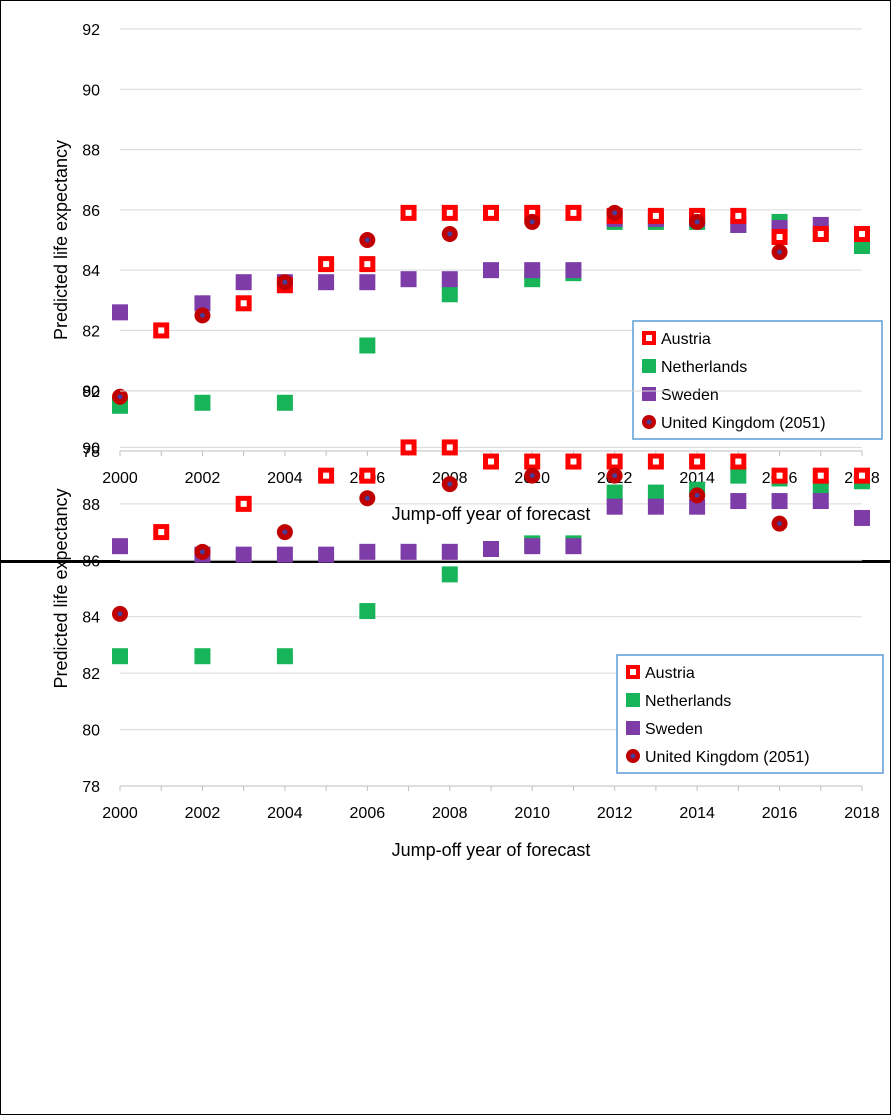 This screenshot has width=891, height=1115. What do you see at coordinates (633, 700) in the screenshot?
I see `legend-marker-netherlands` at bounding box center [633, 700].